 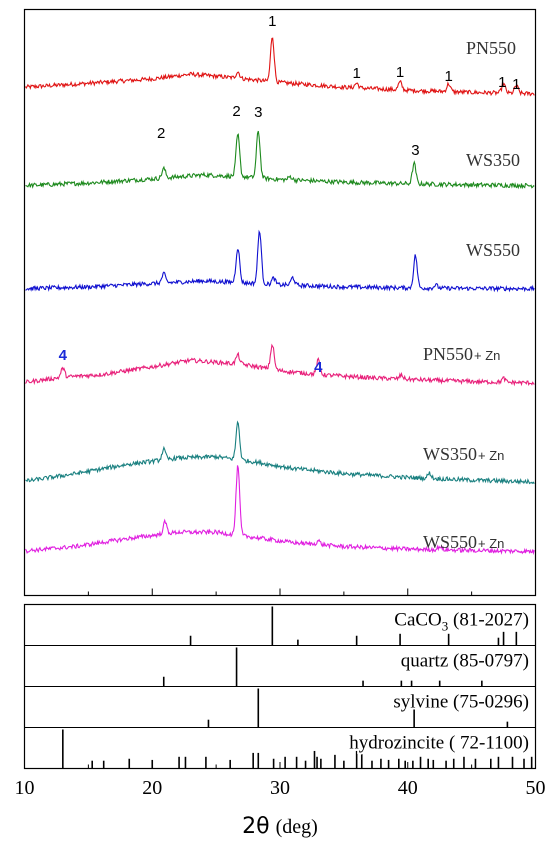 I want to click on series-label-3: WS550, so click(x=493, y=250).